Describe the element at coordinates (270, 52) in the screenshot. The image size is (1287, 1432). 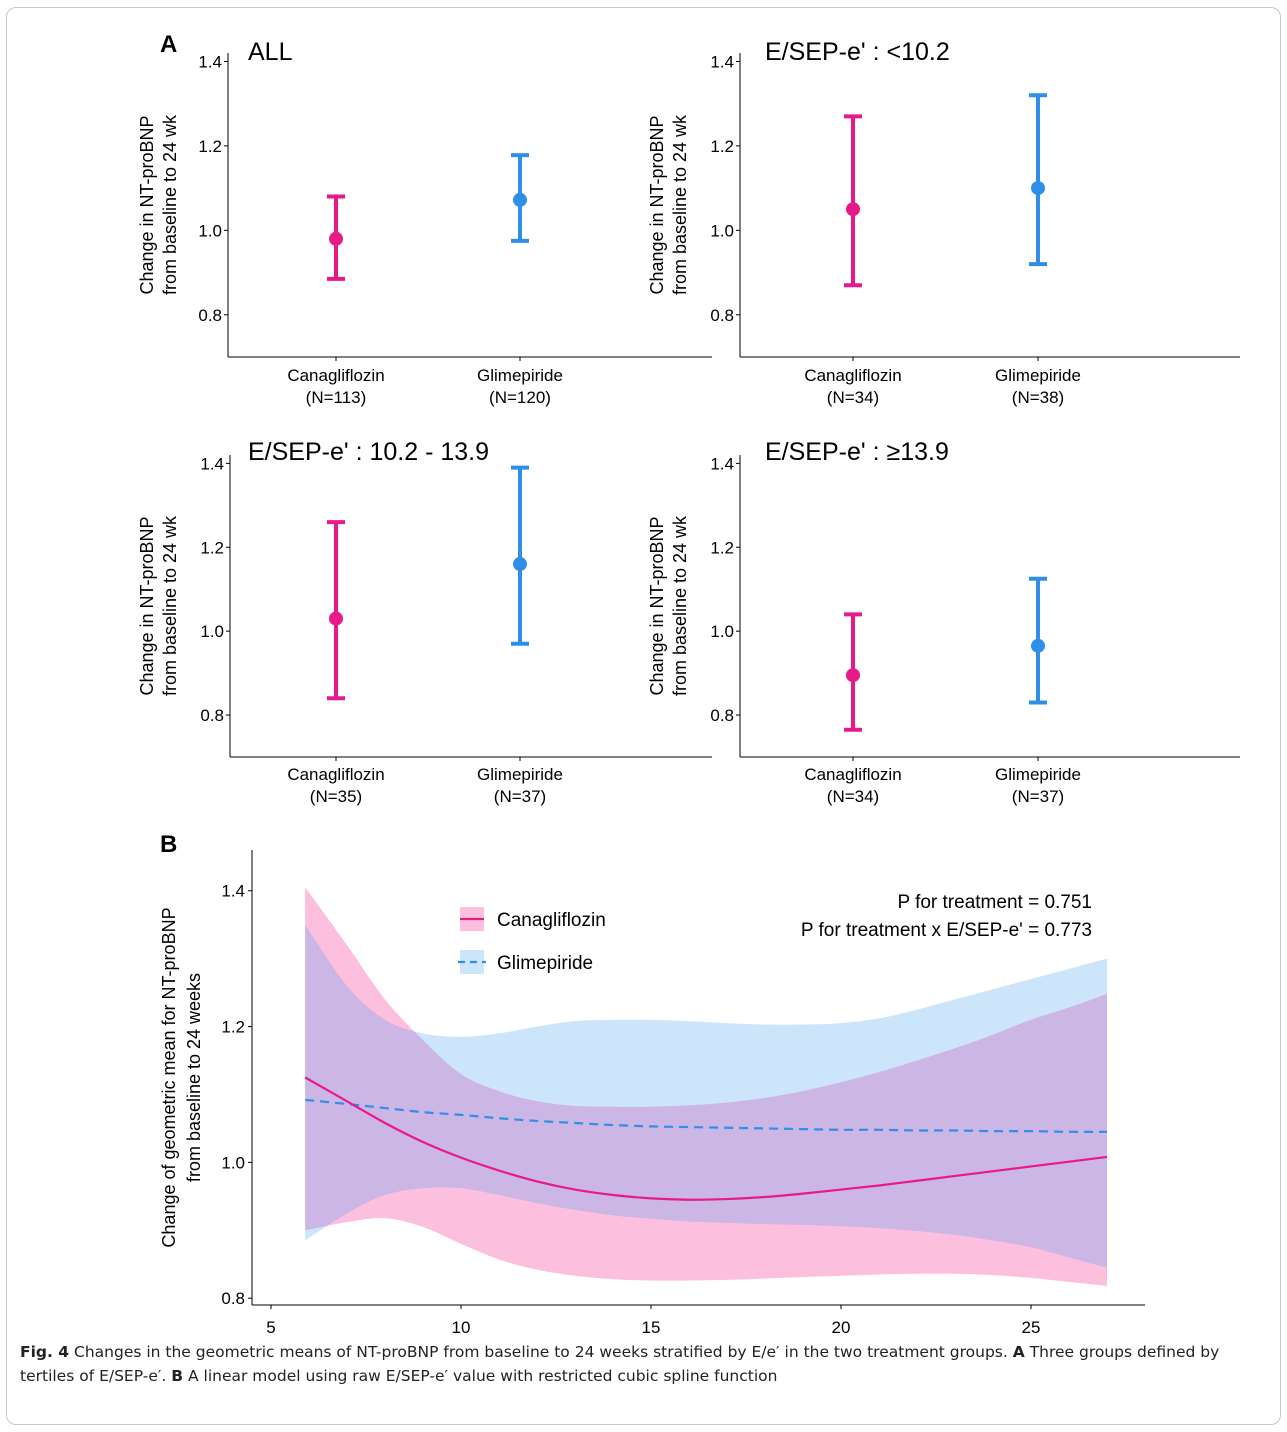
I see `panel-title: ALL` at that location.